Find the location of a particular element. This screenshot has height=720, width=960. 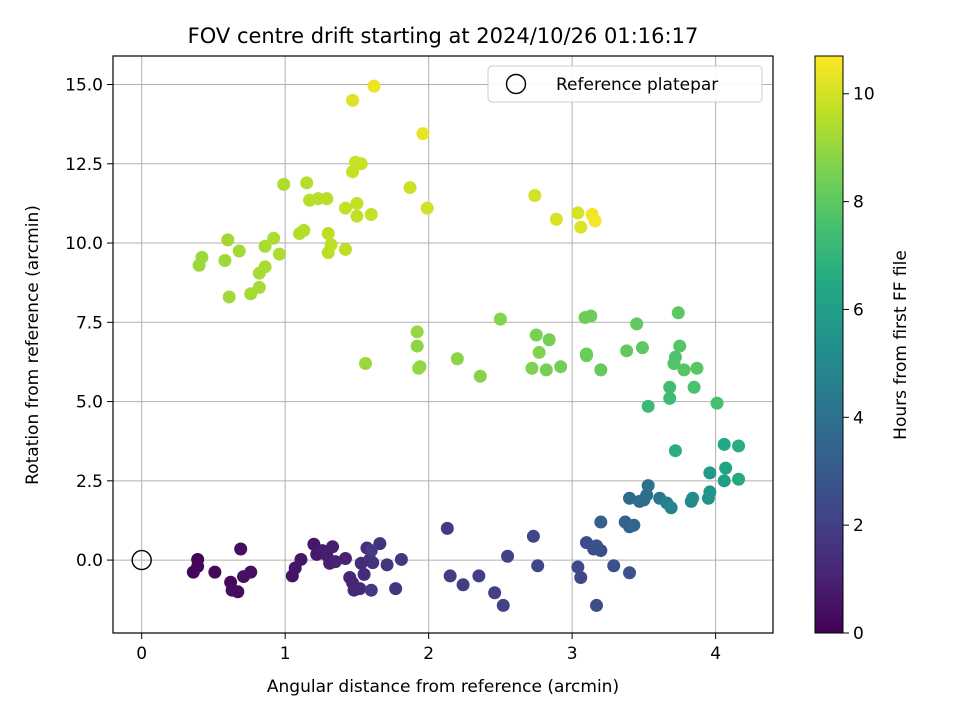

y-axis-label: Rotation from reference (arcmin) is located at coordinates (33, 345).